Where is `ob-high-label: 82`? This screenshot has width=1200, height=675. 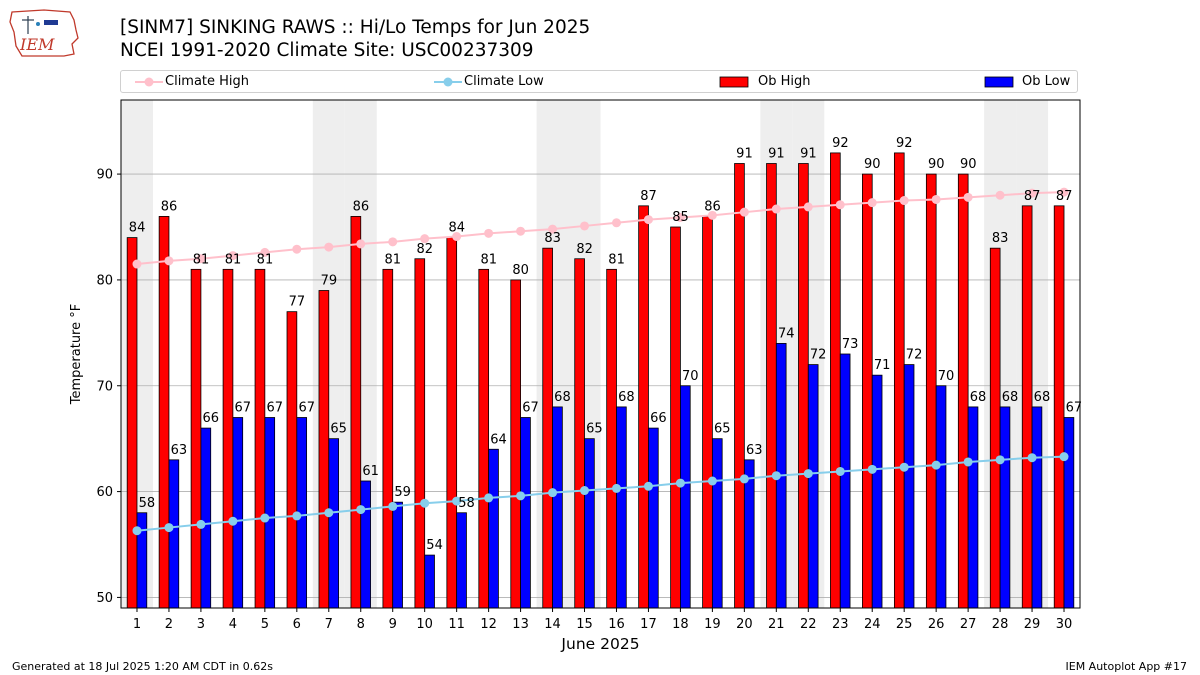
ob-high-label: 82 is located at coordinates (584, 249).